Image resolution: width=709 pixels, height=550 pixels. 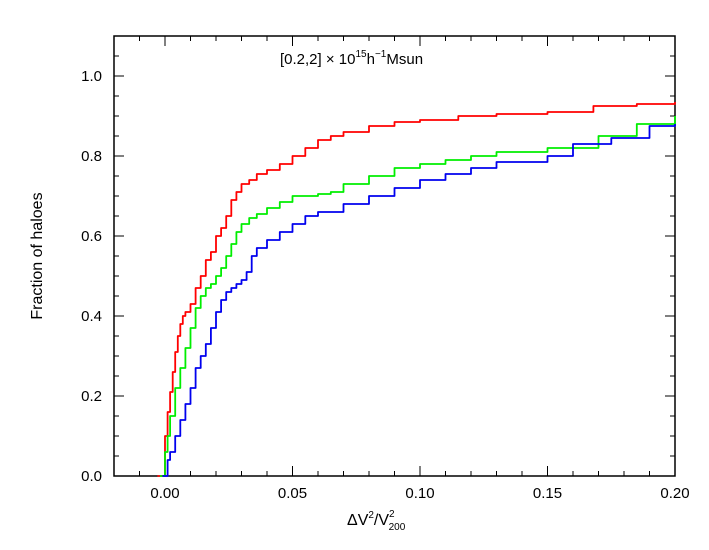 What do you see at coordinates (547, 493) in the screenshot?
I see `x-tick-label: 0.15` at bounding box center [547, 493].